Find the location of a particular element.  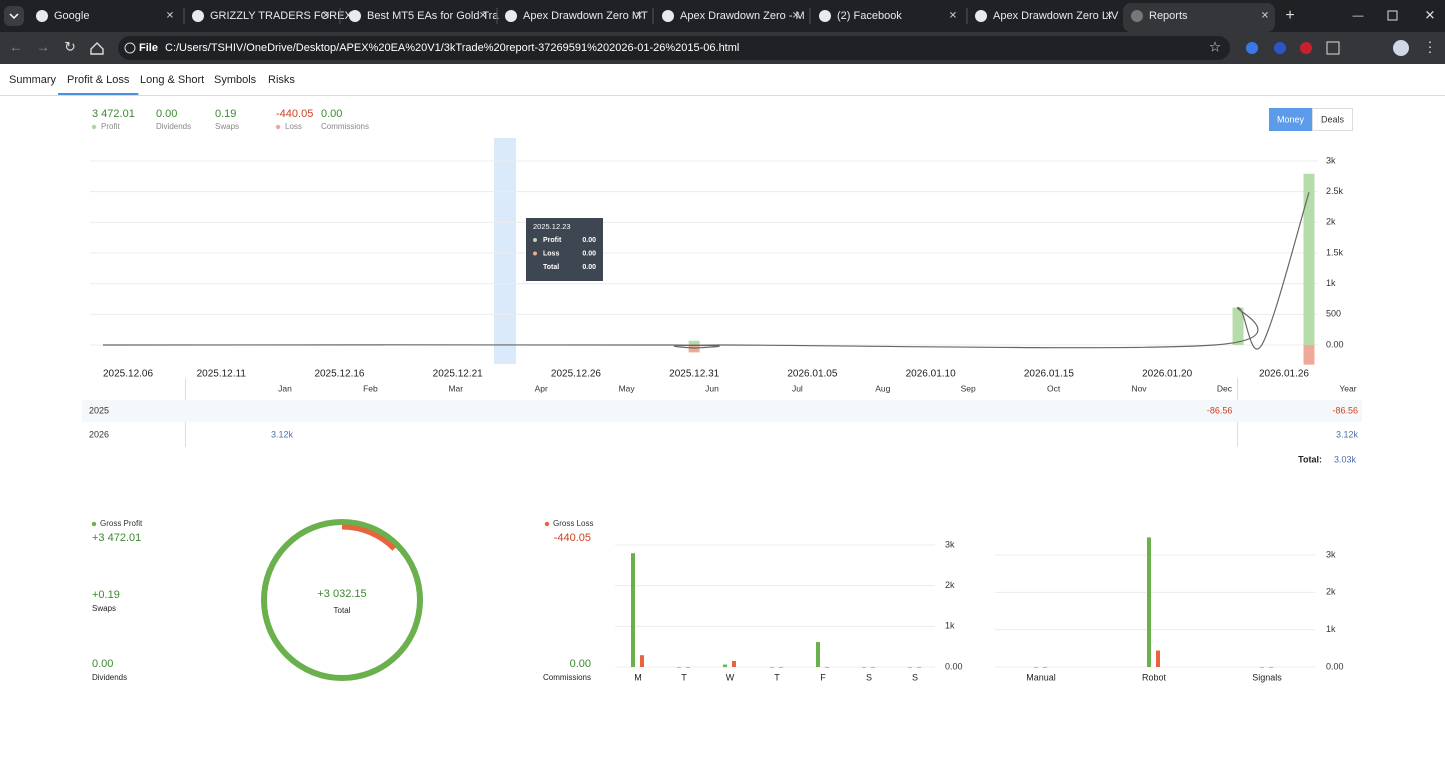

menu: ⋮ is located at coordinates (1430, 47).